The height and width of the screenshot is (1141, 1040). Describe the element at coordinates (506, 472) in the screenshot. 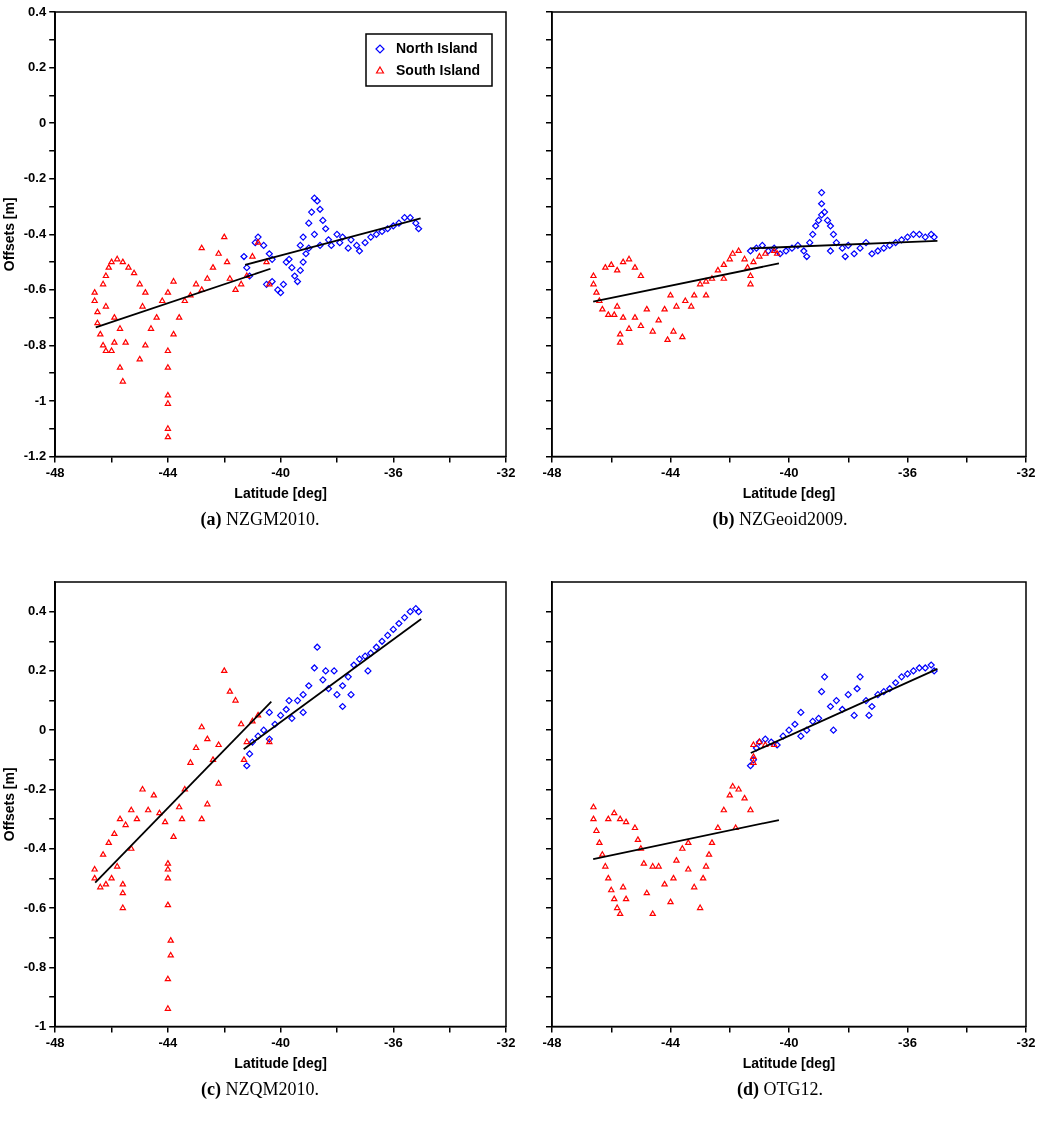

I see `x-tick-label: -32` at that location.